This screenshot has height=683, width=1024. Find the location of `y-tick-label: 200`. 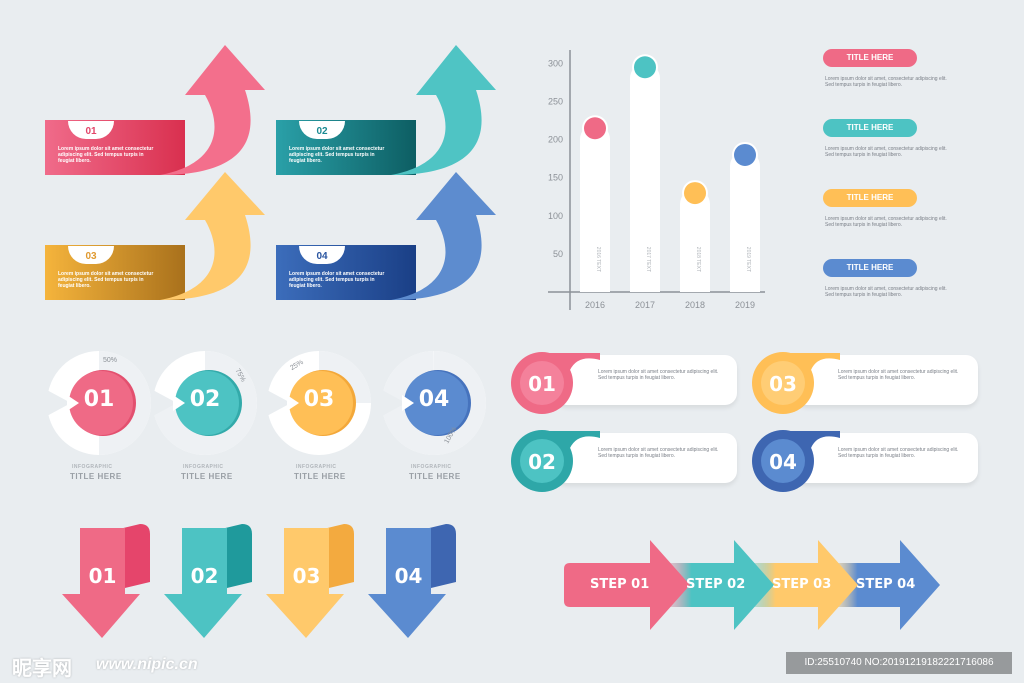

y-tick-label: 200 is located at coordinates (555, 140).